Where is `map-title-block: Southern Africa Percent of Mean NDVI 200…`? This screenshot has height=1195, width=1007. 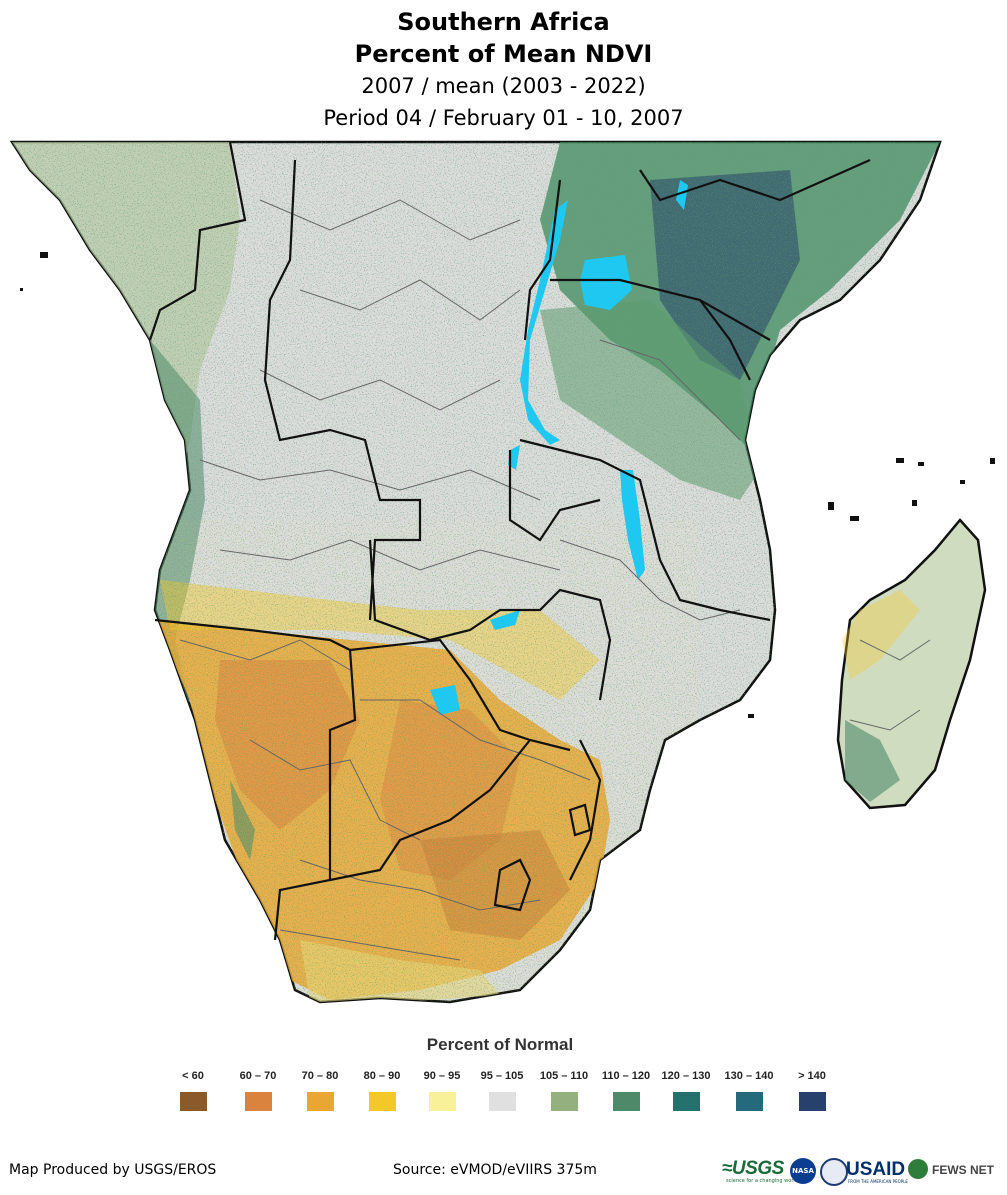
map-title-block: Southern Africa Percent of Mean NDVI 200… is located at coordinates (503, 70).